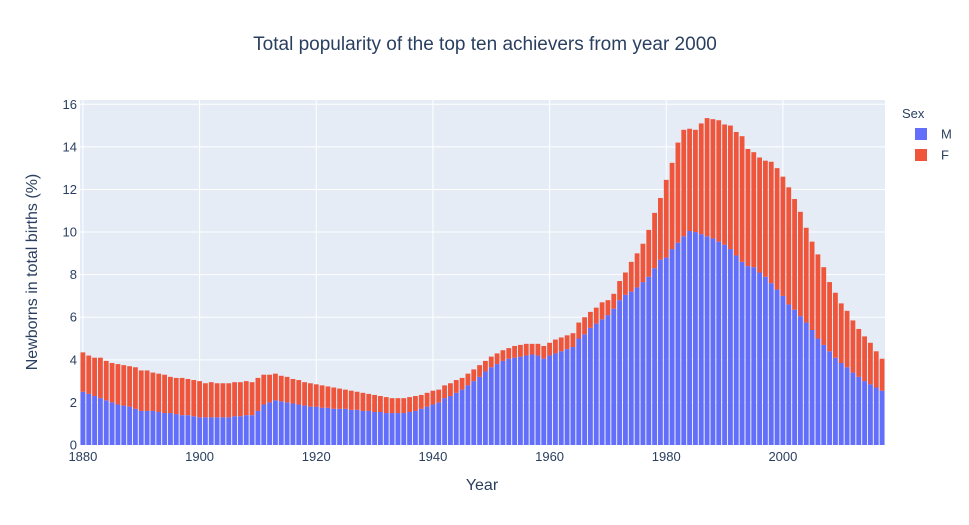 Image resolution: width=969 pixels, height=525 pixels. Describe the element at coordinates (579, 391) in the screenshot. I see `bar-m-1965` at that location.